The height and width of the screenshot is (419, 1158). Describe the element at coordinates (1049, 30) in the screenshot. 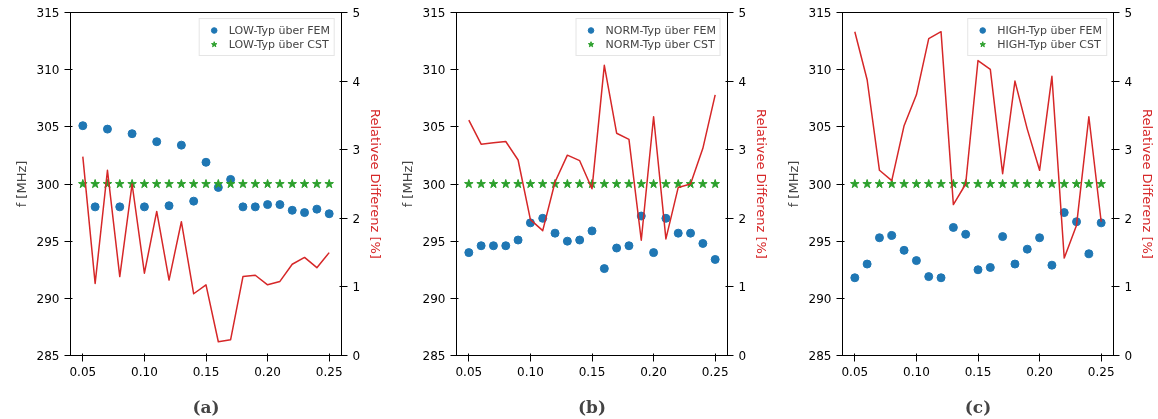

I see `legend-label: HIGH-Typ über FEM` at that location.